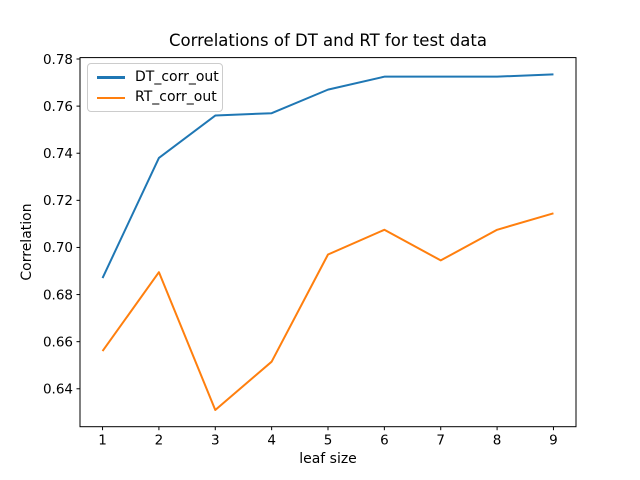 Image resolution: width=640 pixels, height=480 pixels. Describe the element at coordinates (553, 441) in the screenshot. I see `x-tick-label: 9` at that location.